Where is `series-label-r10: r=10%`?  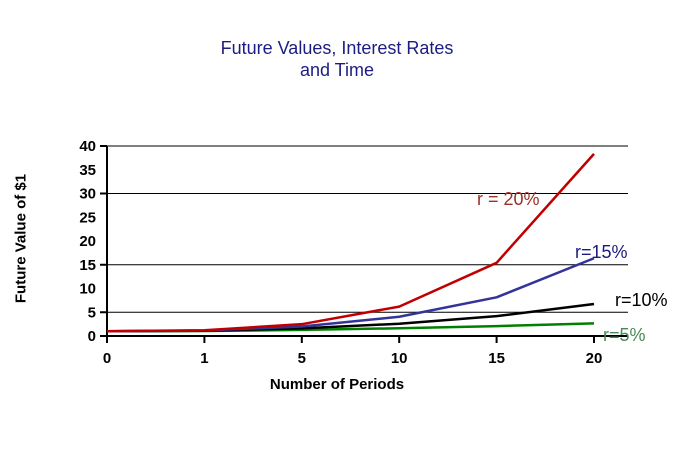 series-label-r10: r=10% is located at coordinates (641, 300).